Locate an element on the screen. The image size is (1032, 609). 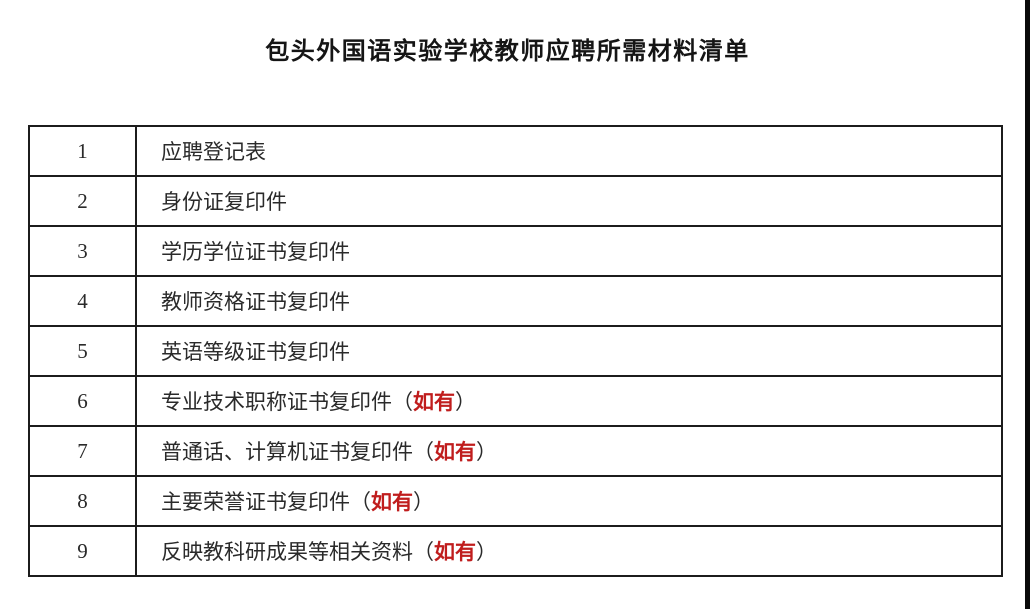
table-row: 1 应聘登记表 is located at coordinates (515, 151).